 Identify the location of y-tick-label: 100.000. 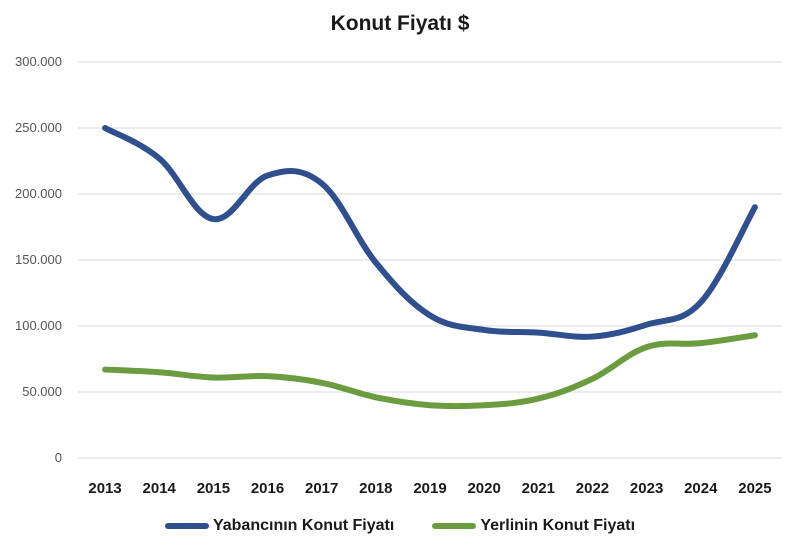
(38, 325).